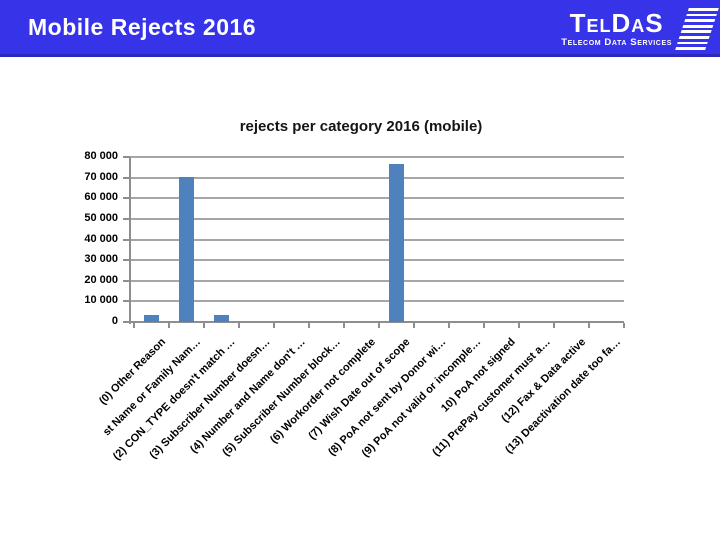 The height and width of the screenshot is (540, 720). I want to click on y-axis-line, so click(130, 240).